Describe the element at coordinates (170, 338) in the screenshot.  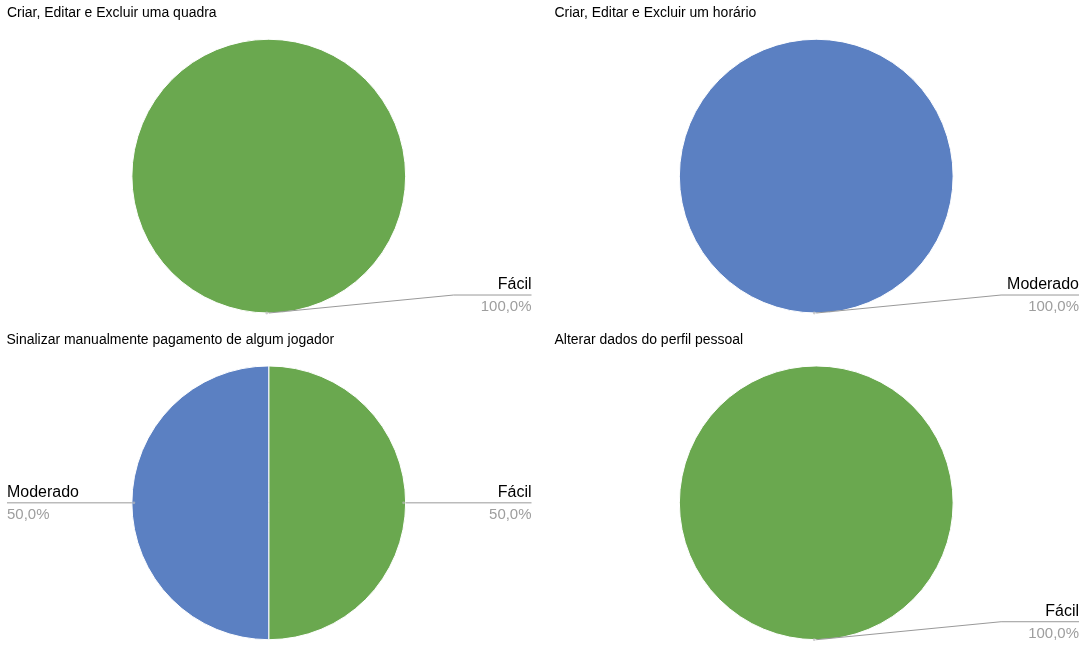
I see `chart-title: Sinalizar manualmente pagamento de algum jogador` at that location.